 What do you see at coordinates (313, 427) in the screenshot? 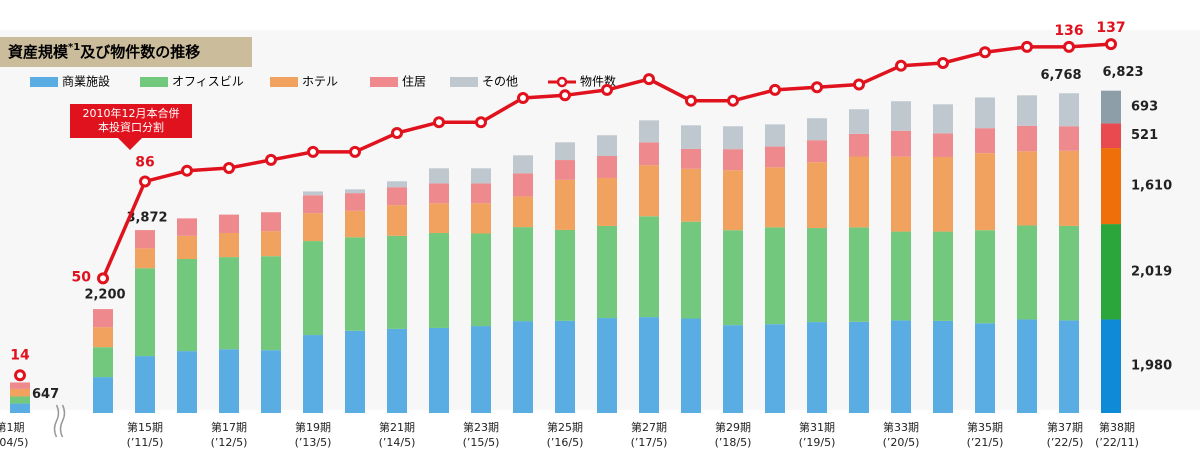
I see `x-tick-label: 第19期` at bounding box center [313, 427].